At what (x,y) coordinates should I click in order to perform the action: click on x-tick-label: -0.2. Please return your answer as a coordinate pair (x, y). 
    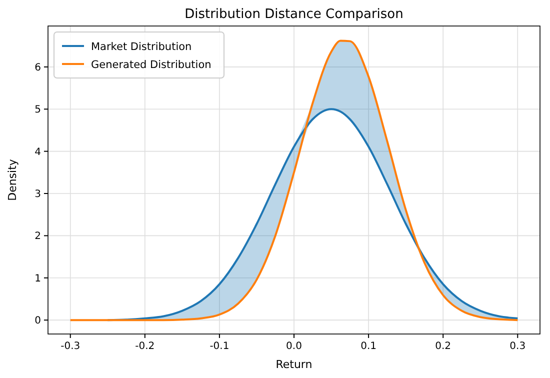
    Looking at the image, I should click on (145, 346).